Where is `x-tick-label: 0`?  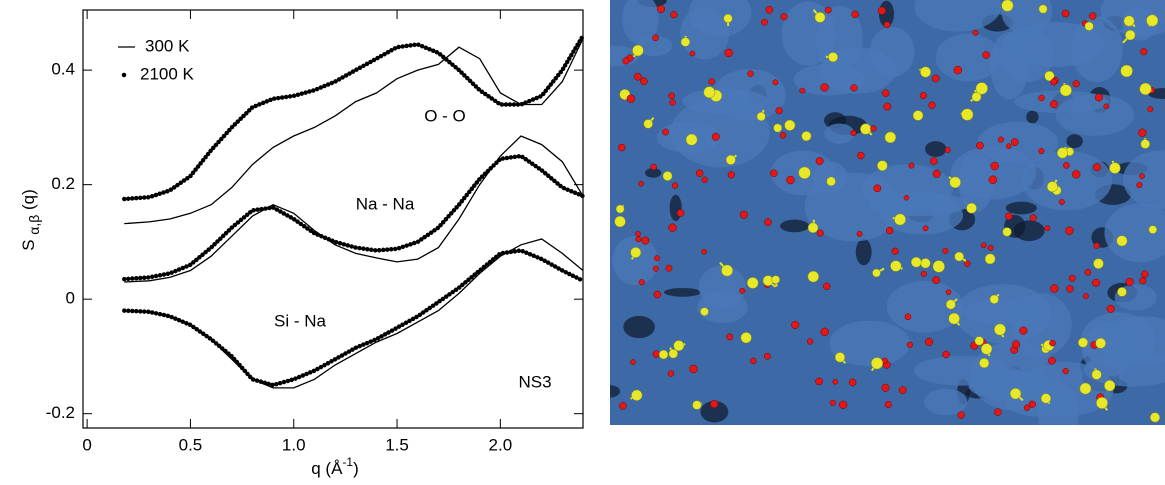
x-tick-label: 0 is located at coordinates (86, 444).